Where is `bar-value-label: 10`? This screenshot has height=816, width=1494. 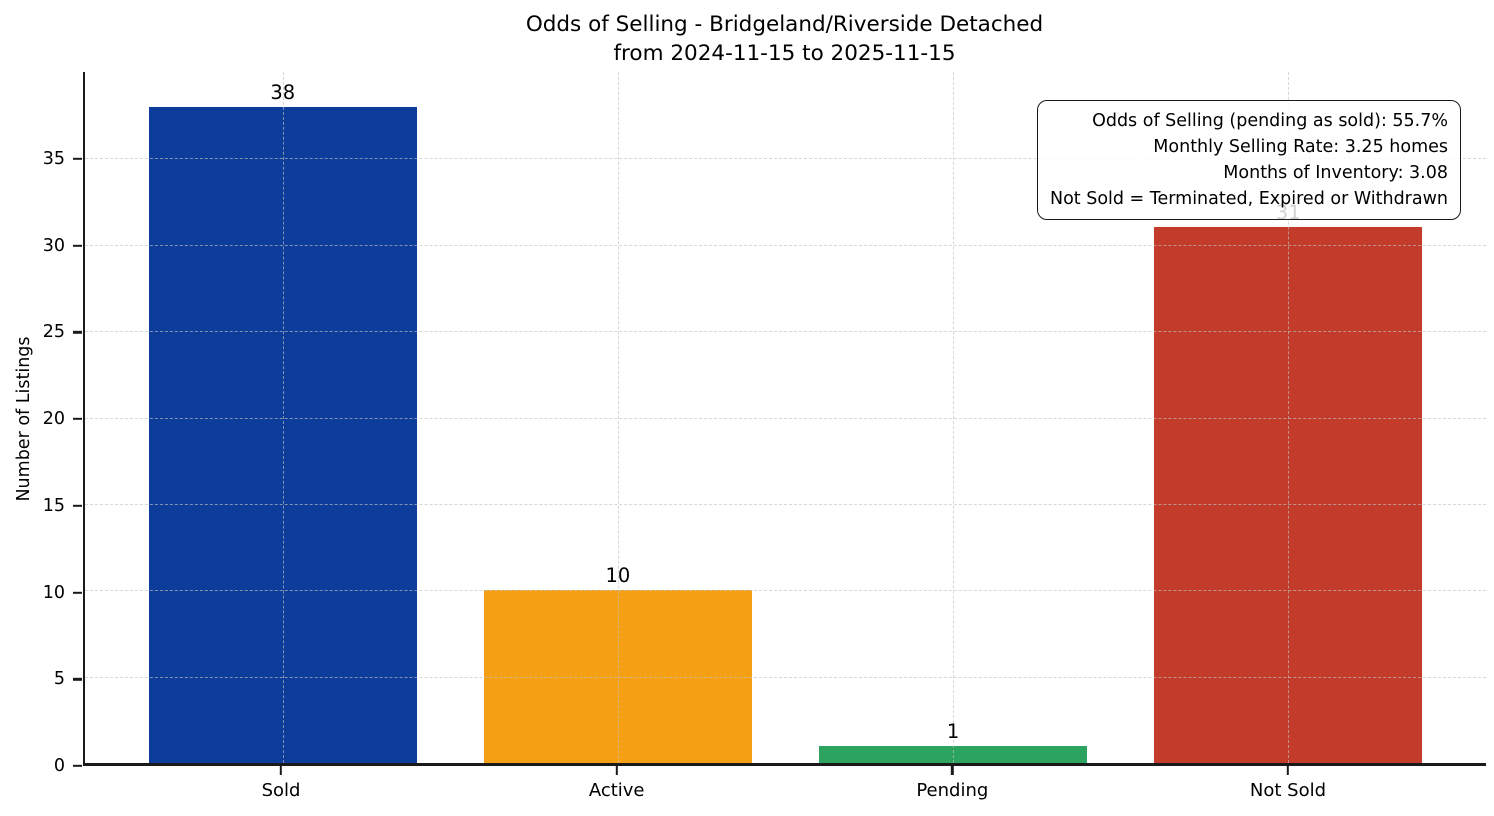 bar-value-label: 10 is located at coordinates (618, 576).